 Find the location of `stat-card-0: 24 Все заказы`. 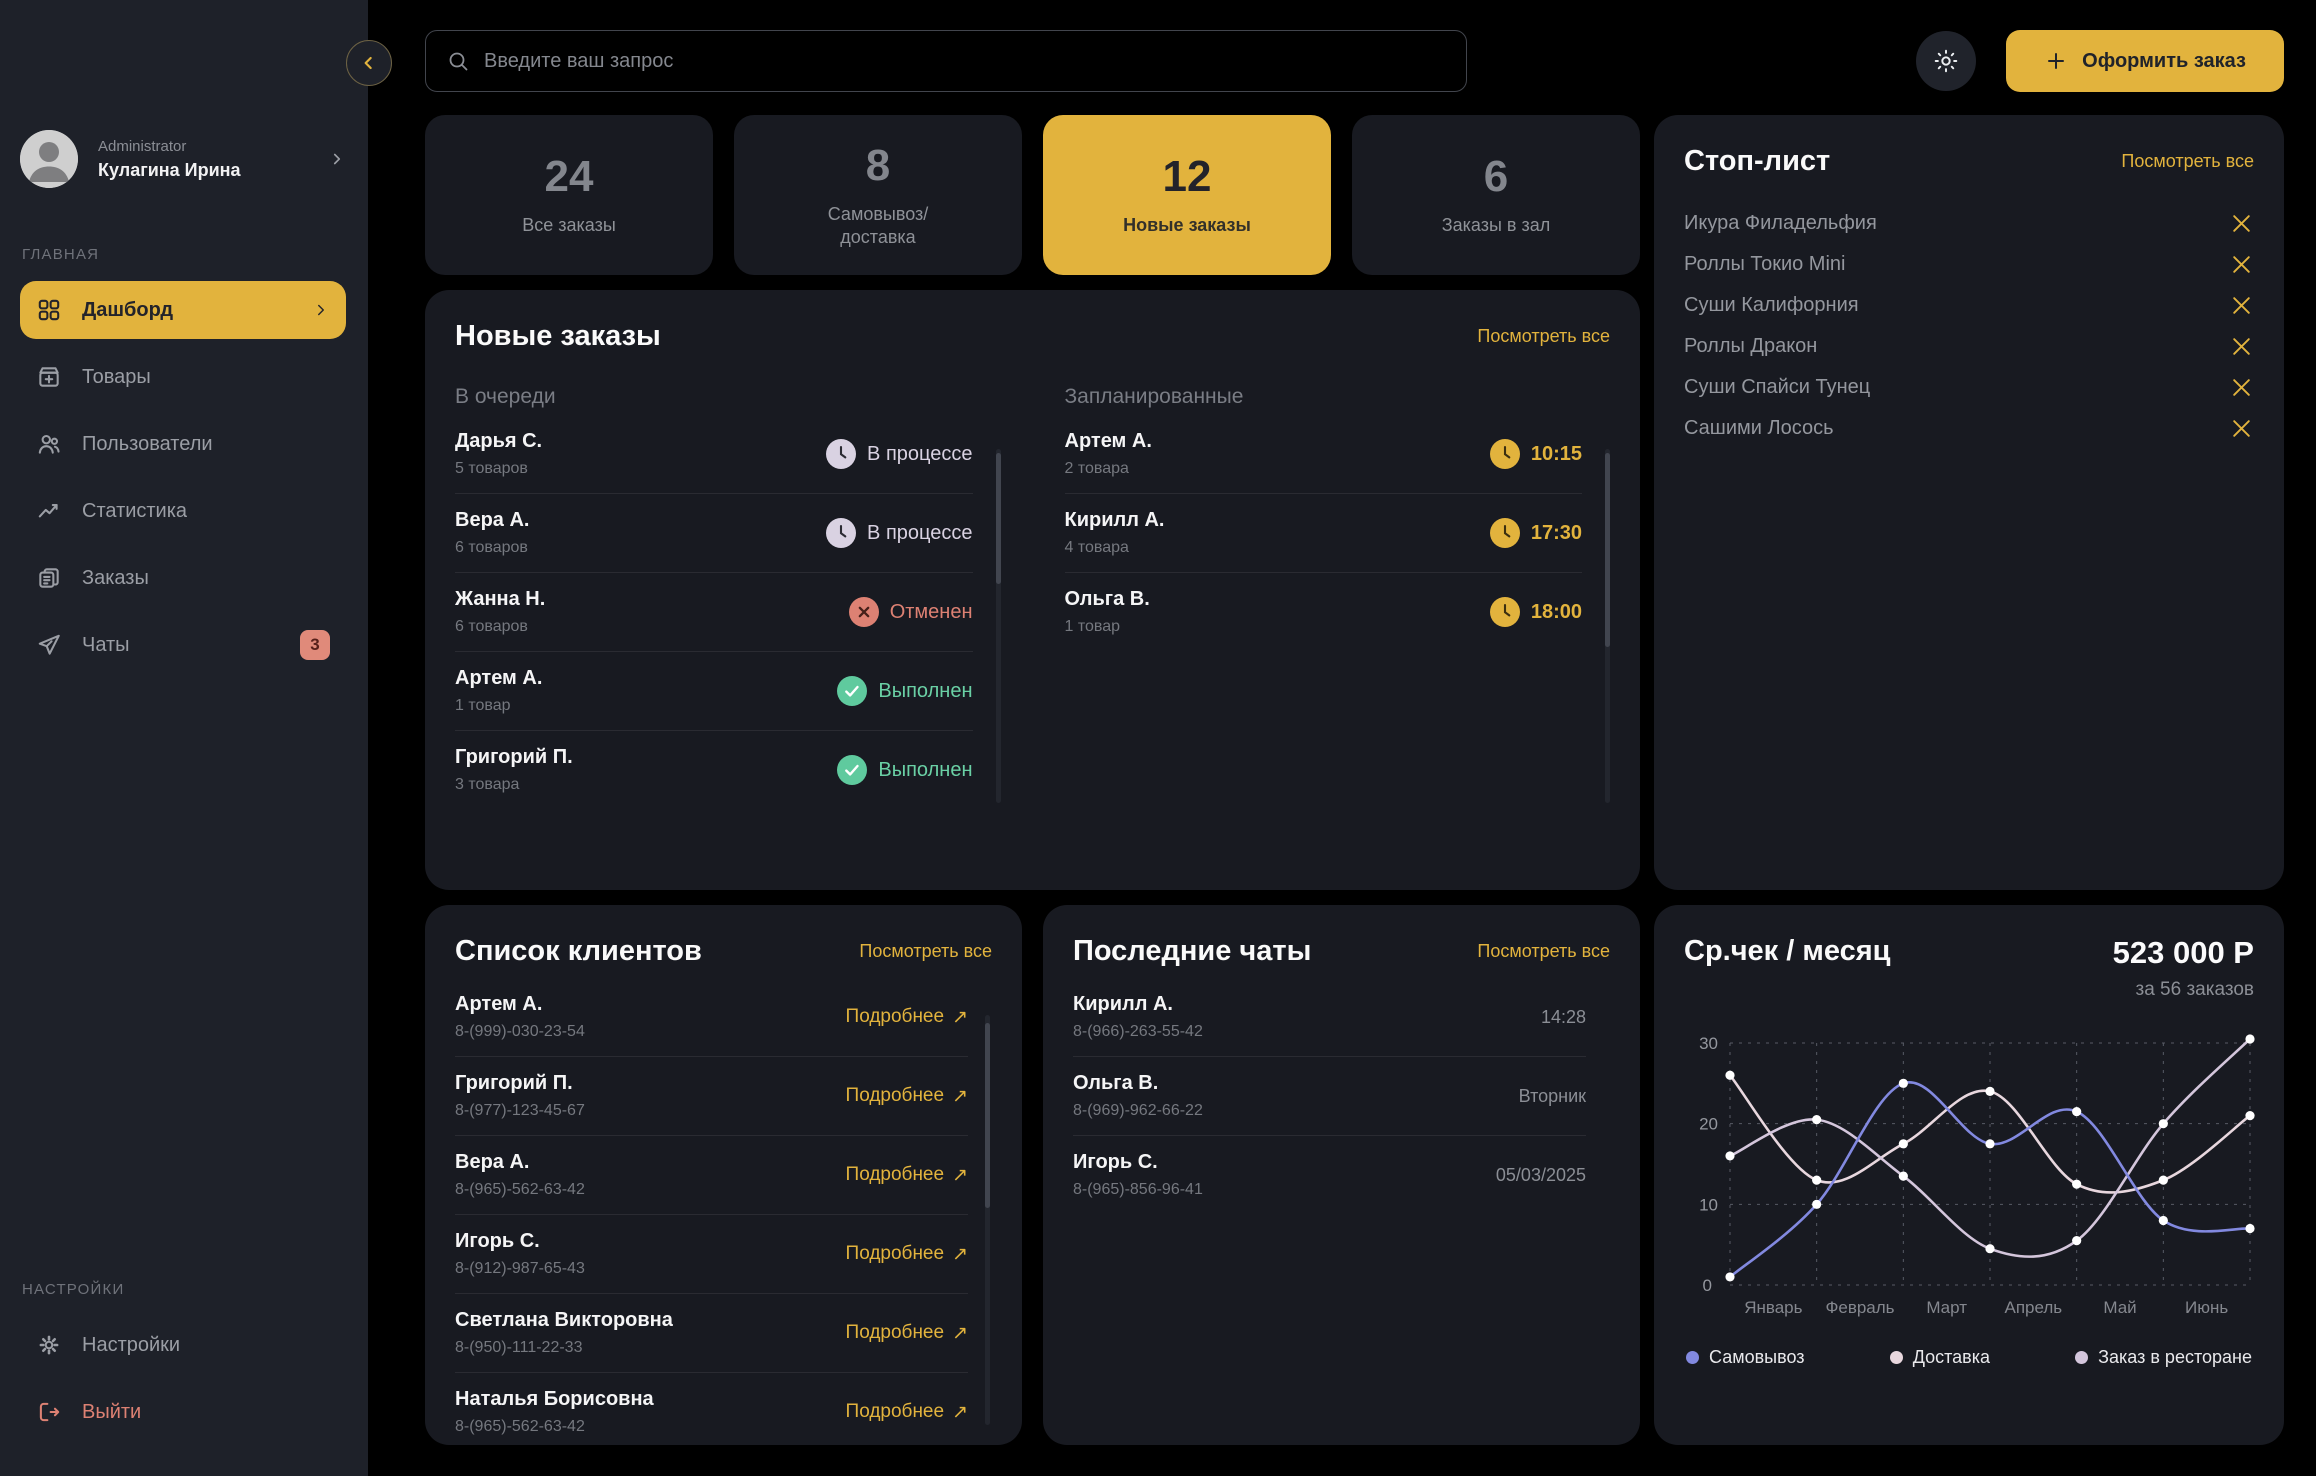

stat-card-0: 24 Все заказы is located at coordinates (569, 195).